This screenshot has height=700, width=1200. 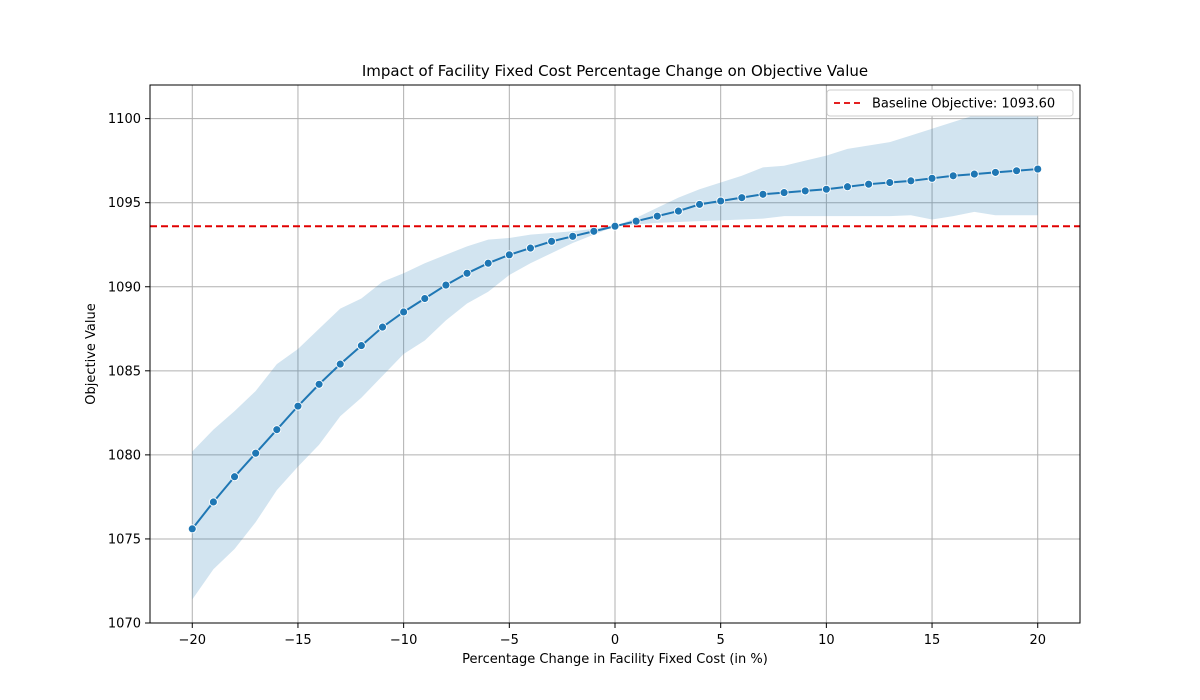 I want to click on y-tick-label: 1095, so click(x=124, y=203).